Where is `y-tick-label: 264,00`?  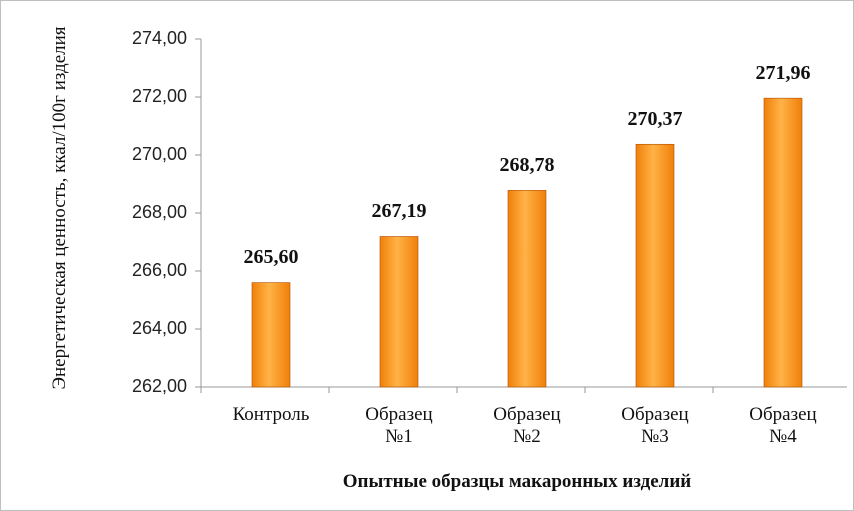
y-tick-label: 264,00 is located at coordinates (159, 328).